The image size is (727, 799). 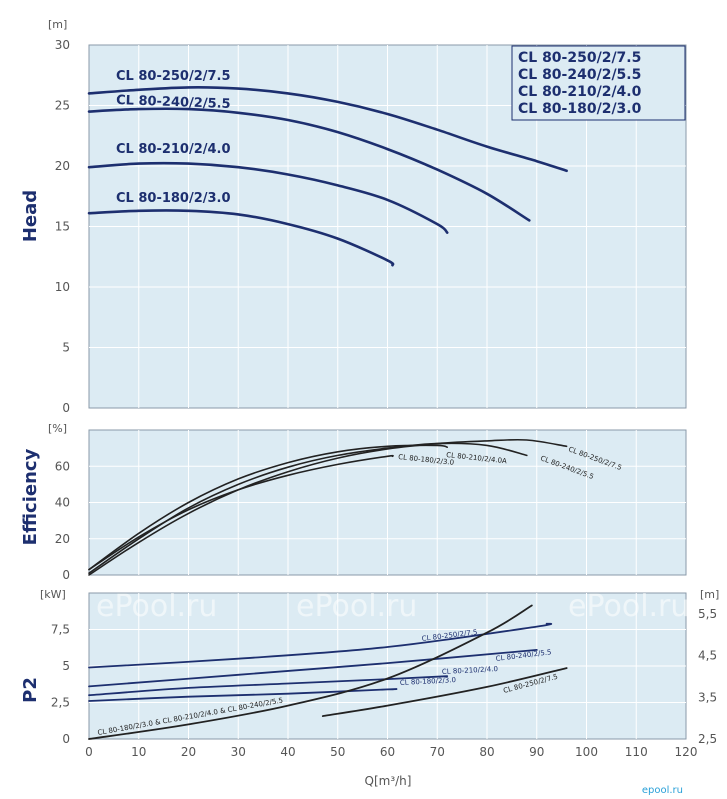 What do you see at coordinates (356, 606) in the screenshot?
I see `watermark-2: ePool.ru` at bounding box center [356, 606].